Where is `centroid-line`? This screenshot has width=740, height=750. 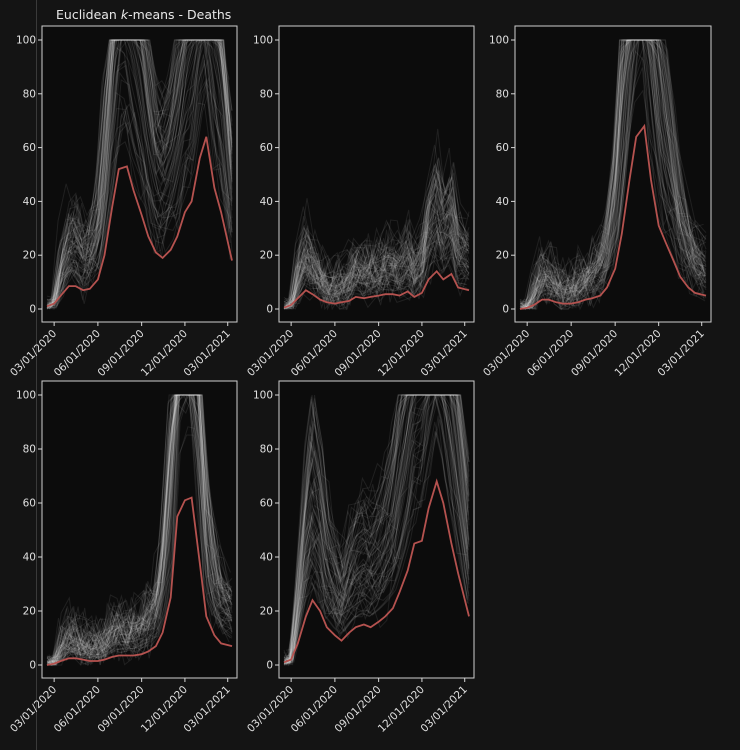 centroid-line is located at coordinates (613, 216).